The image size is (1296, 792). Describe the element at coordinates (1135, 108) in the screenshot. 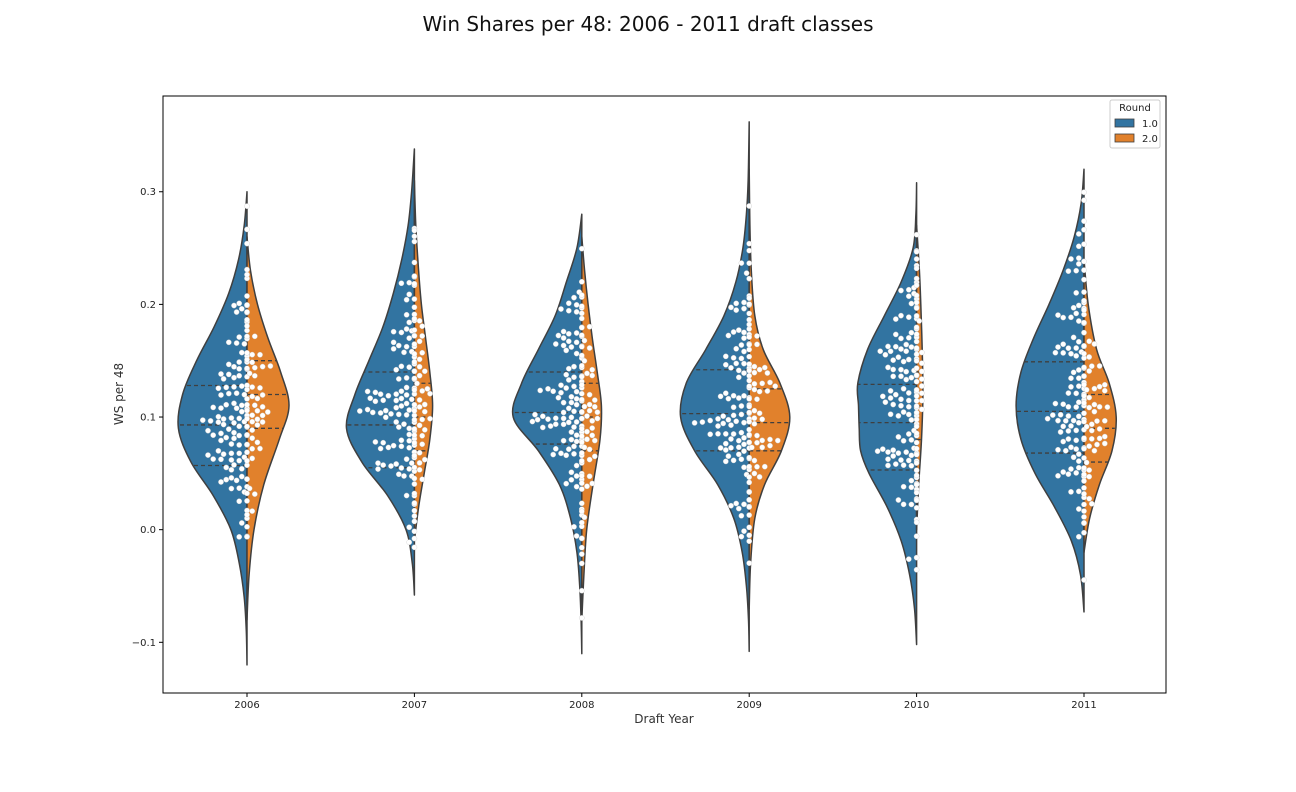

I see `legend-title: Round` at that location.